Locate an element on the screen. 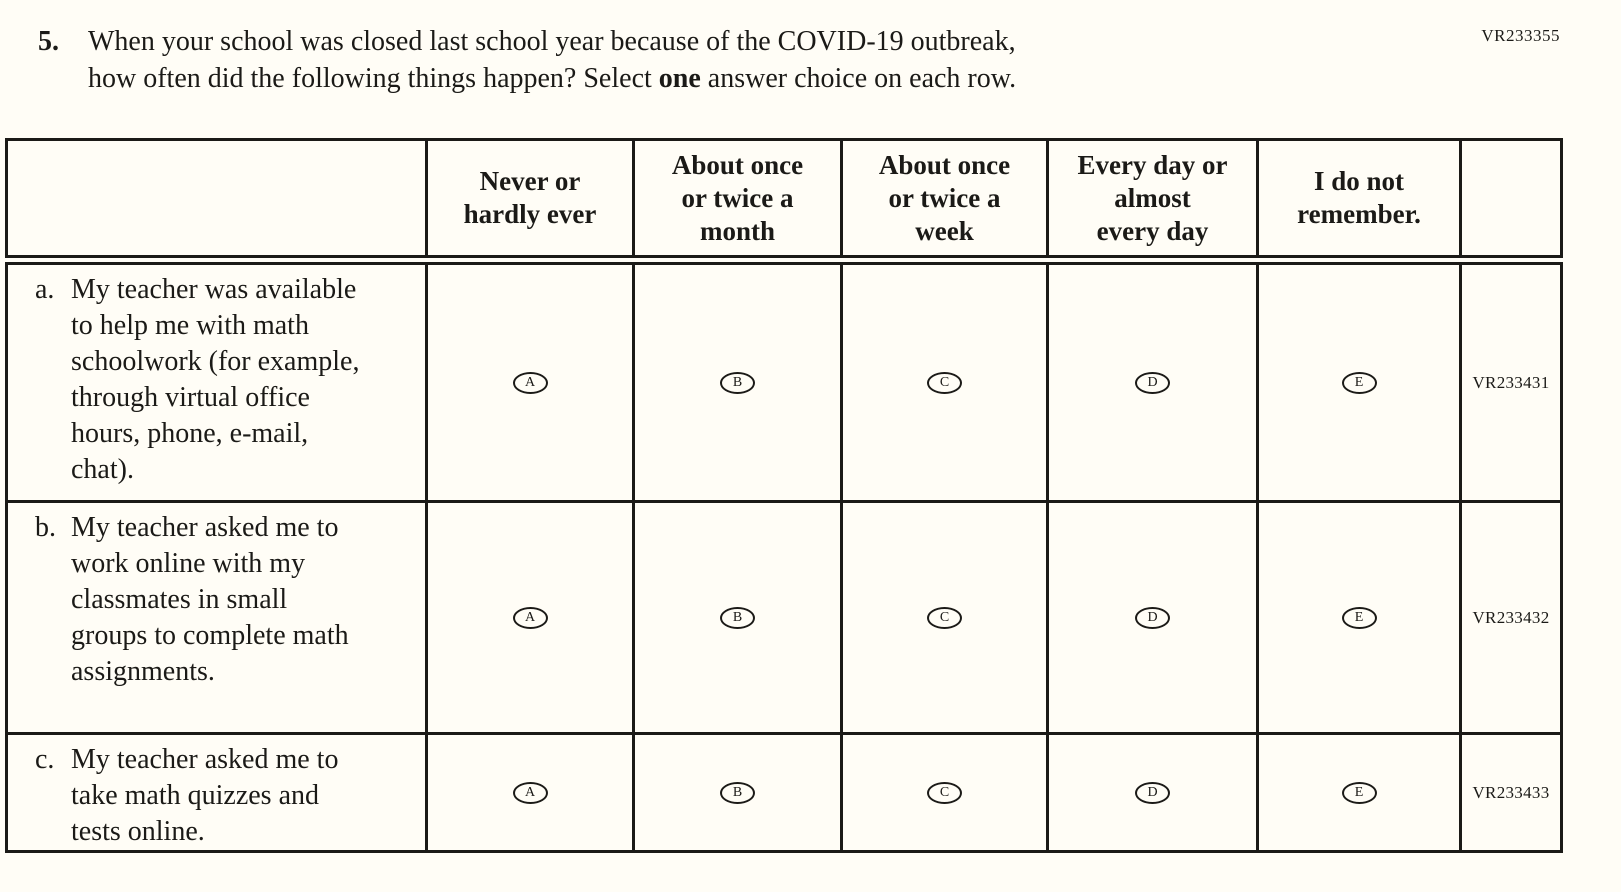 Image resolution: width=1621 pixels, height=892 pixels. row-code: VR233433 is located at coordinates (1511, 792).